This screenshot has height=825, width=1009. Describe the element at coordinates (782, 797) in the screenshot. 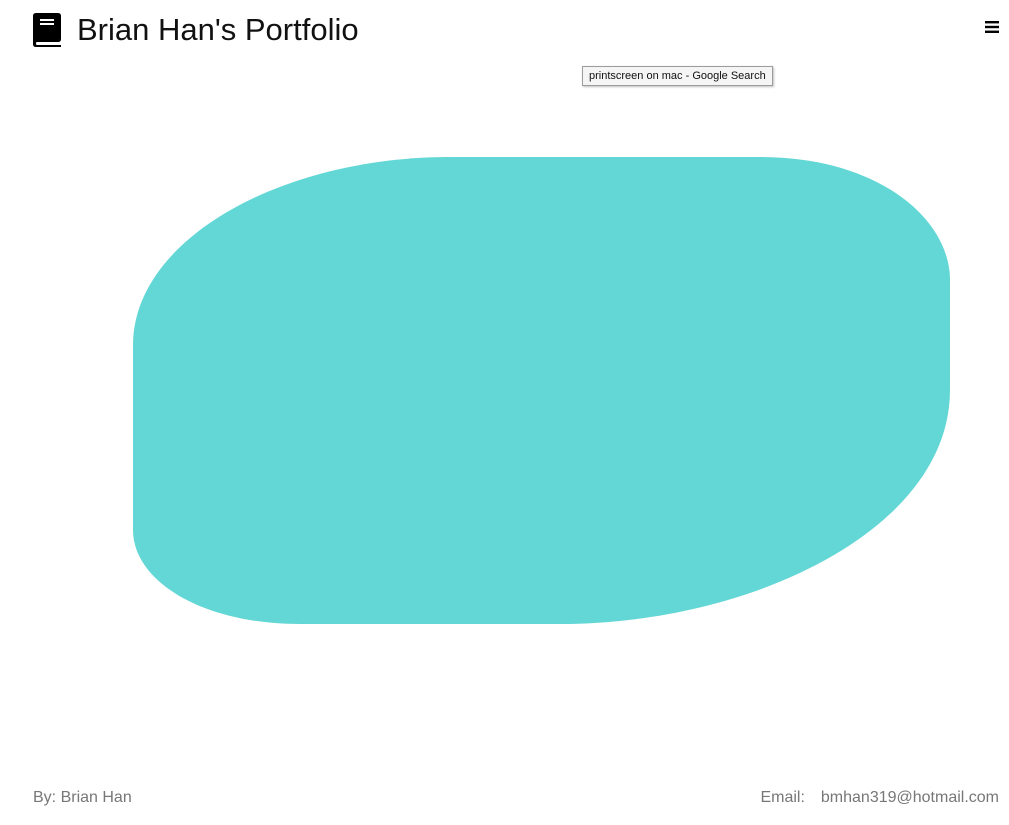

I see `email-label: Email:` at that location.